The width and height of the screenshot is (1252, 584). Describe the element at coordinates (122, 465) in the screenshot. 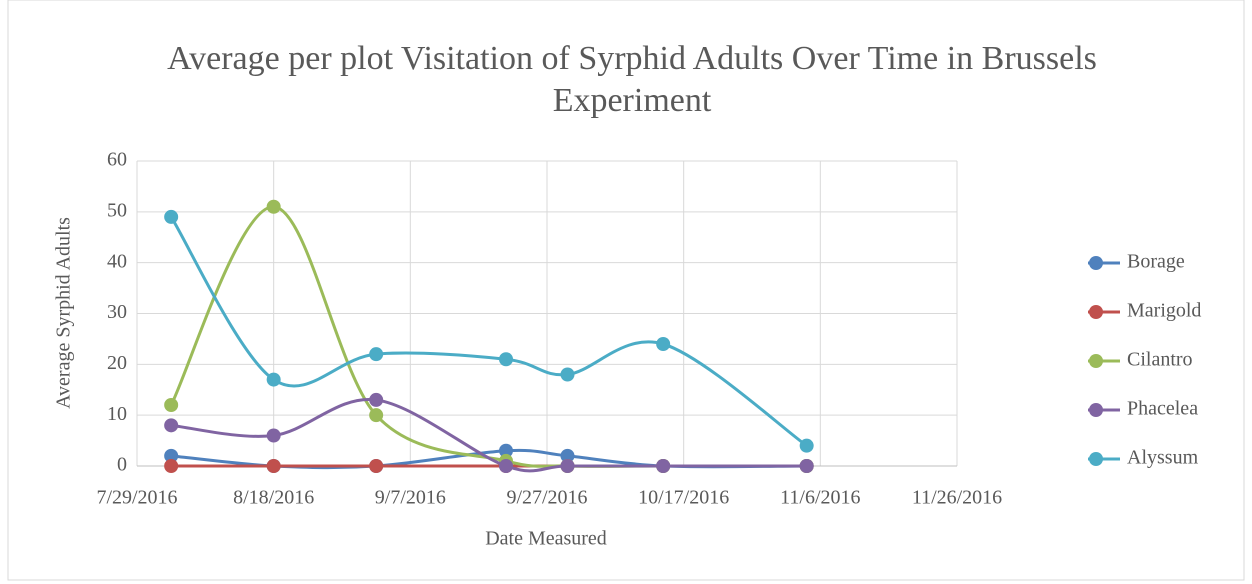

I see `y-tick-label: 0` at that location.